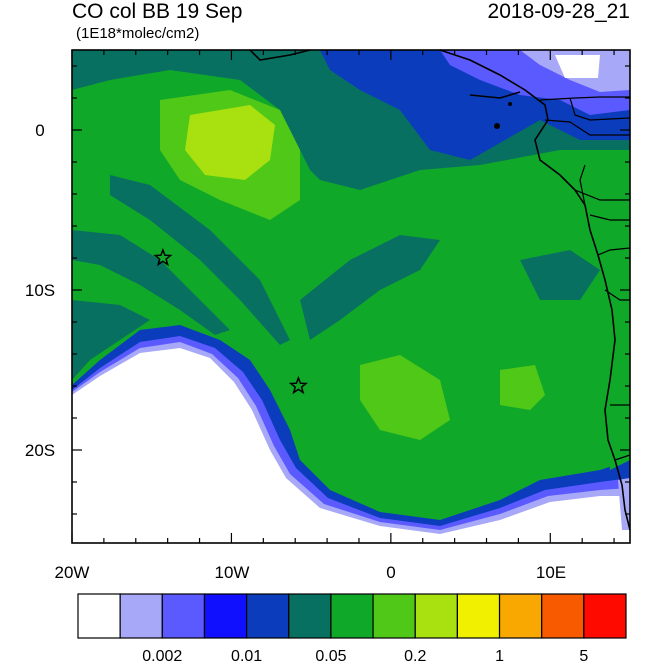 The height and width of the screenshot is (667, 650). I want to click on y-tick-label: 20S, so click(40, 450).